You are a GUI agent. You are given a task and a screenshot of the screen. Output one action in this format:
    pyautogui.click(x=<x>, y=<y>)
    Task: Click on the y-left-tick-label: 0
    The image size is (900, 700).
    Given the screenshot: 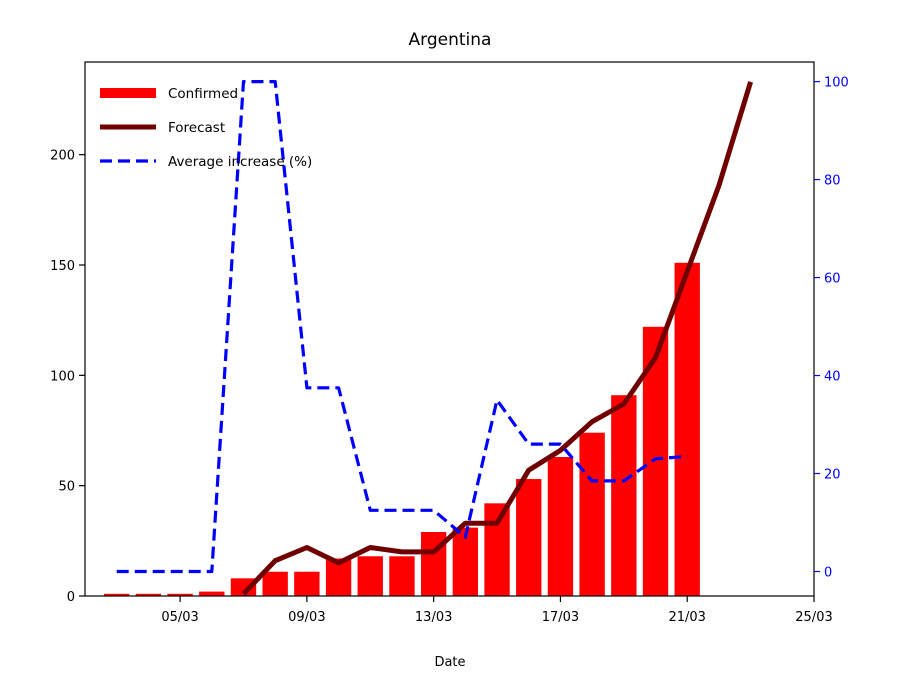 What is the action you would take?
    pyautogui.click(x=71, y=597)
    